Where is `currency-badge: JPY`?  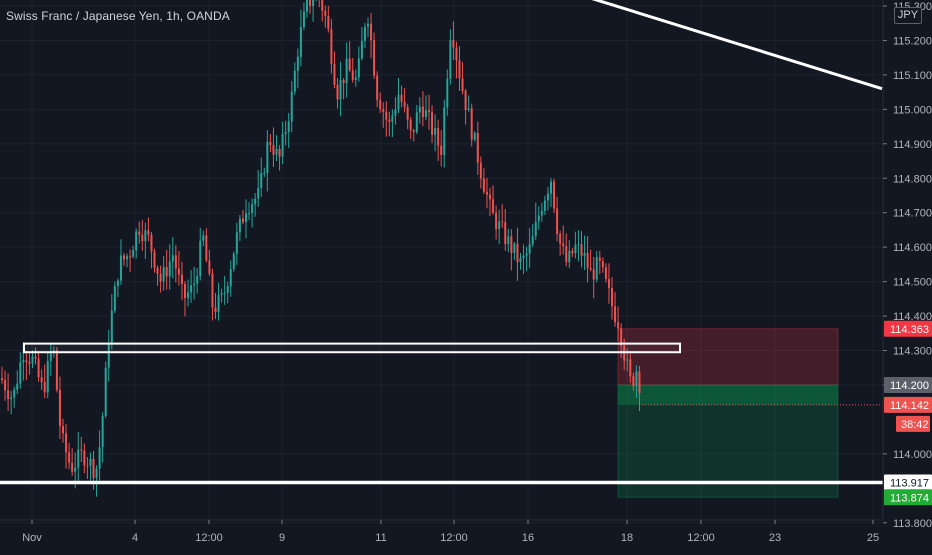
currency-badge: JPY is located at coordinates (908, 15).